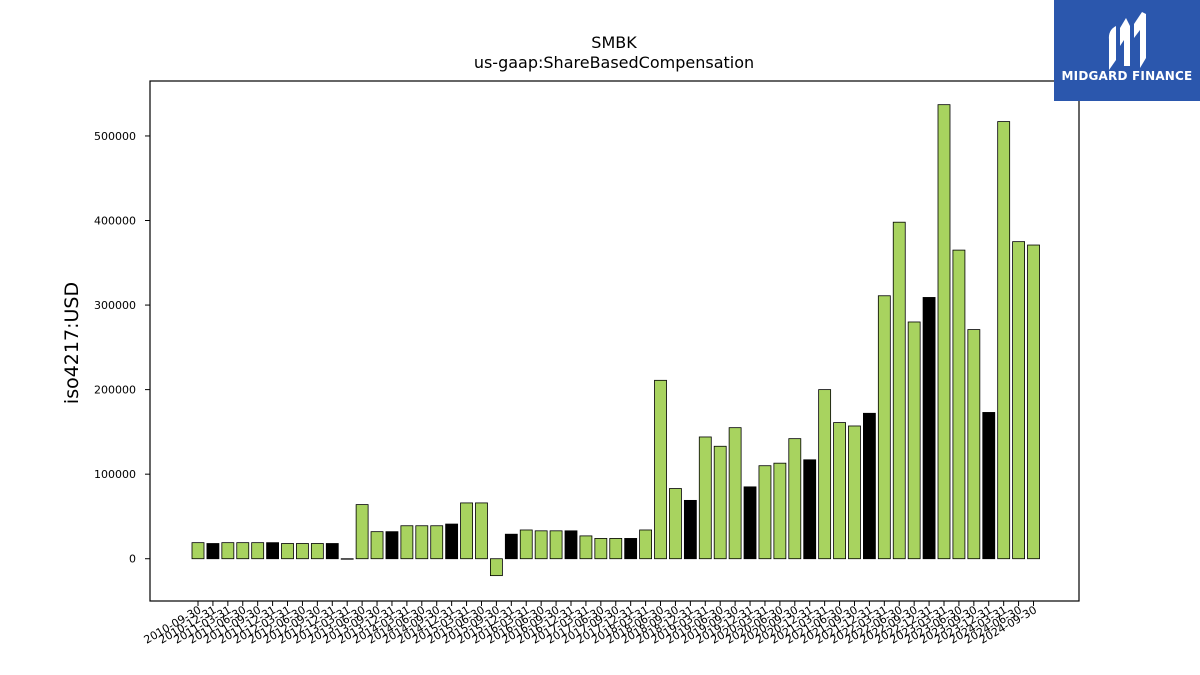 This screenshot has height=675, width=1200. What do you see at coordinates (115, 136) in the screenshot?
I see `y-tick-label: 500000` at bounding box center [115, 136].